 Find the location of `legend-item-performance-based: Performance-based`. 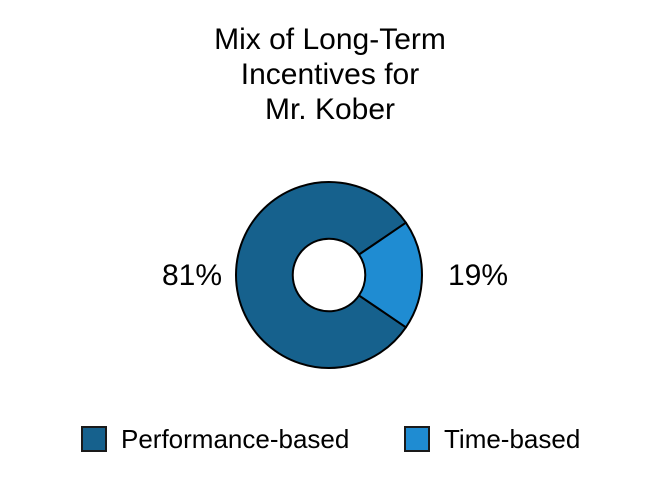

legend-item-performance-based: Performance-based is located at coordinates (215, 439).